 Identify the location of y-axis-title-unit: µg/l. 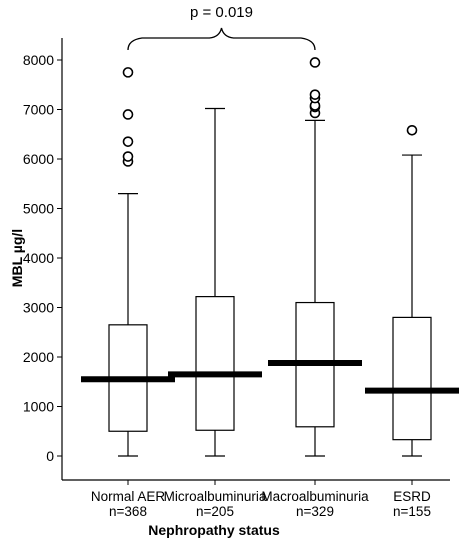
(17, 241).